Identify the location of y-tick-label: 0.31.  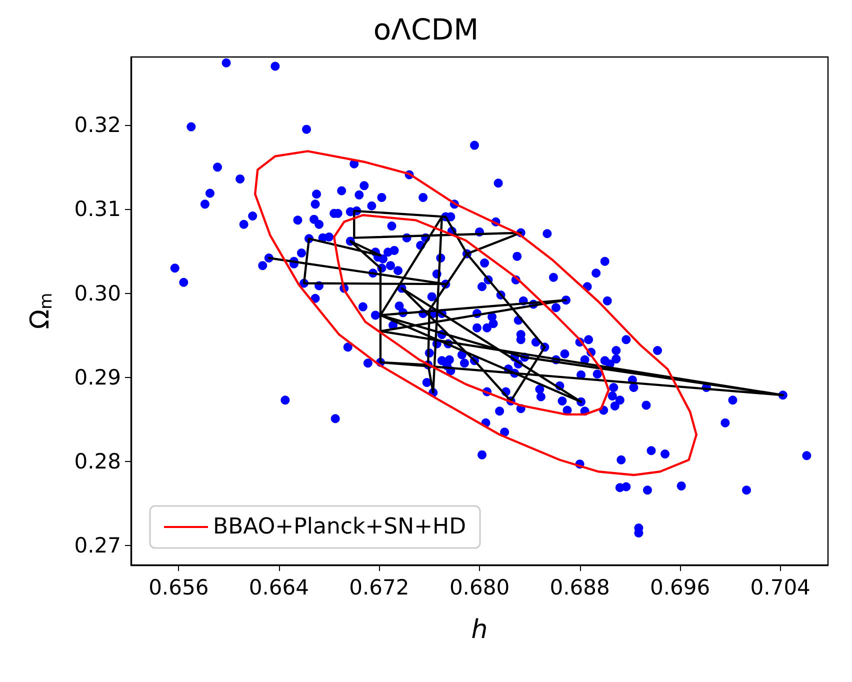
(97, 209).